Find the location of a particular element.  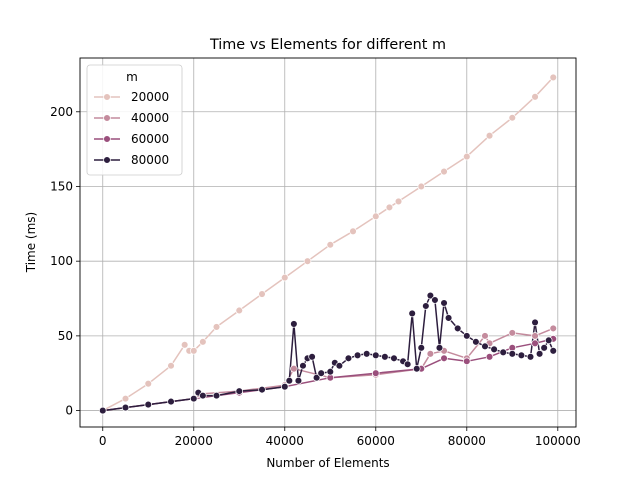

legend: m 20000 40000 60000 80000 is located at coordinates (134, 120).